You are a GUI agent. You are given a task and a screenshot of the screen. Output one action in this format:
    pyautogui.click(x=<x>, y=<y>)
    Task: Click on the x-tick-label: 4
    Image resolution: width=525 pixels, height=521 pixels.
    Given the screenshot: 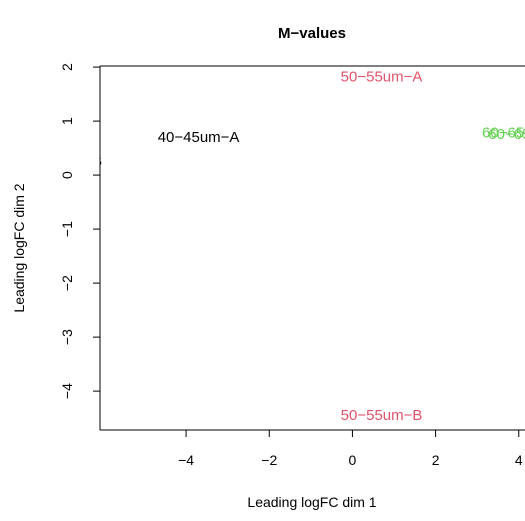 What is the action you would take?
    pyautogui.click(x=519, y=460)
    